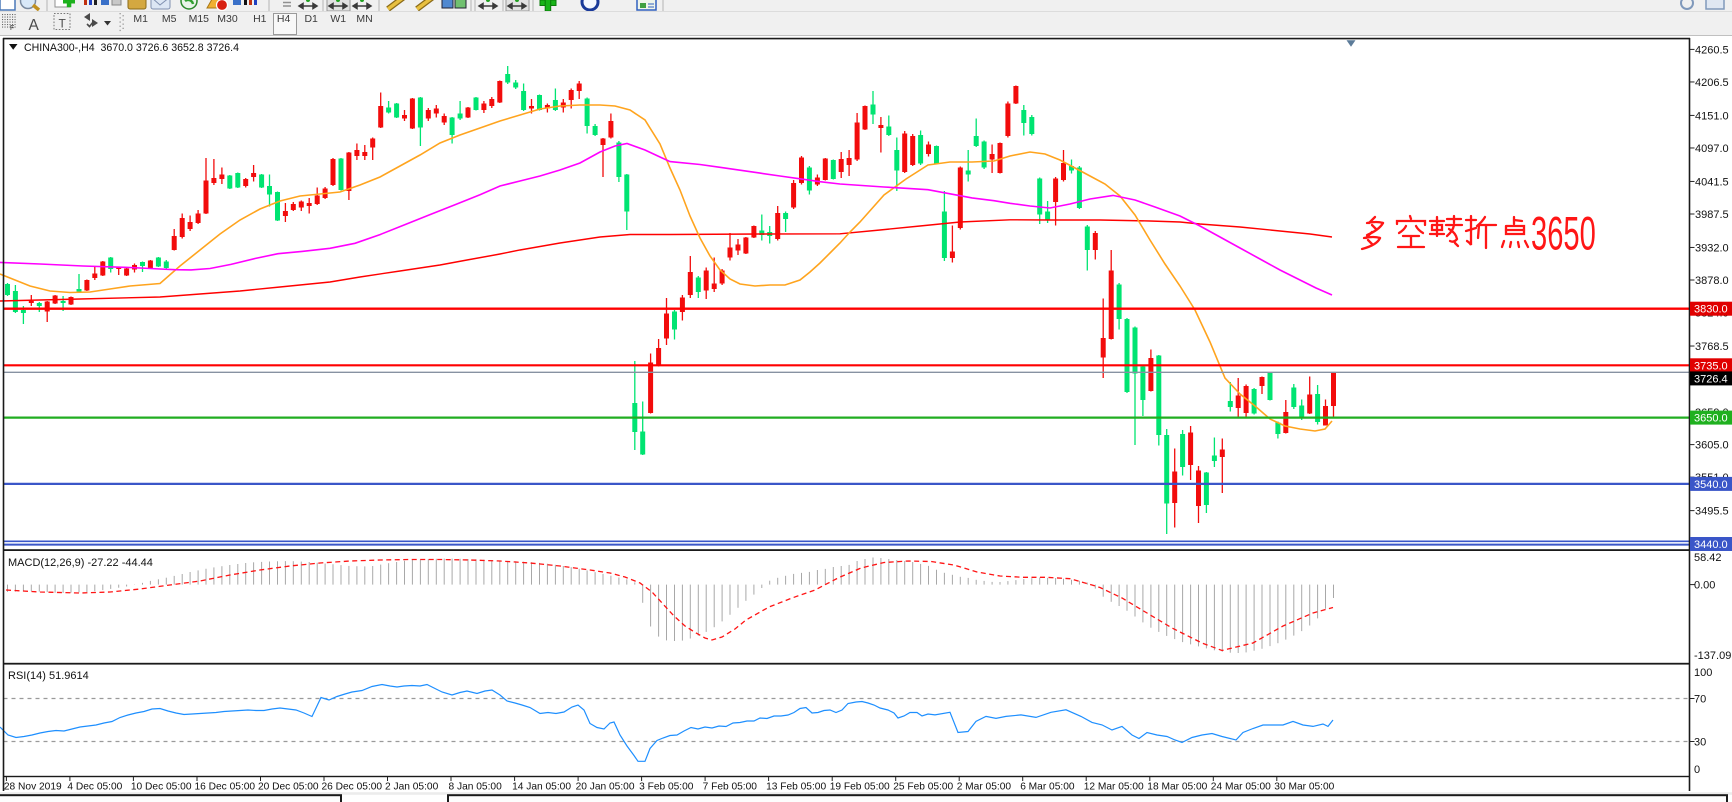 The image size is (1732, 802). I want to click on svg-text: 4041.5, so click(1712, 182).